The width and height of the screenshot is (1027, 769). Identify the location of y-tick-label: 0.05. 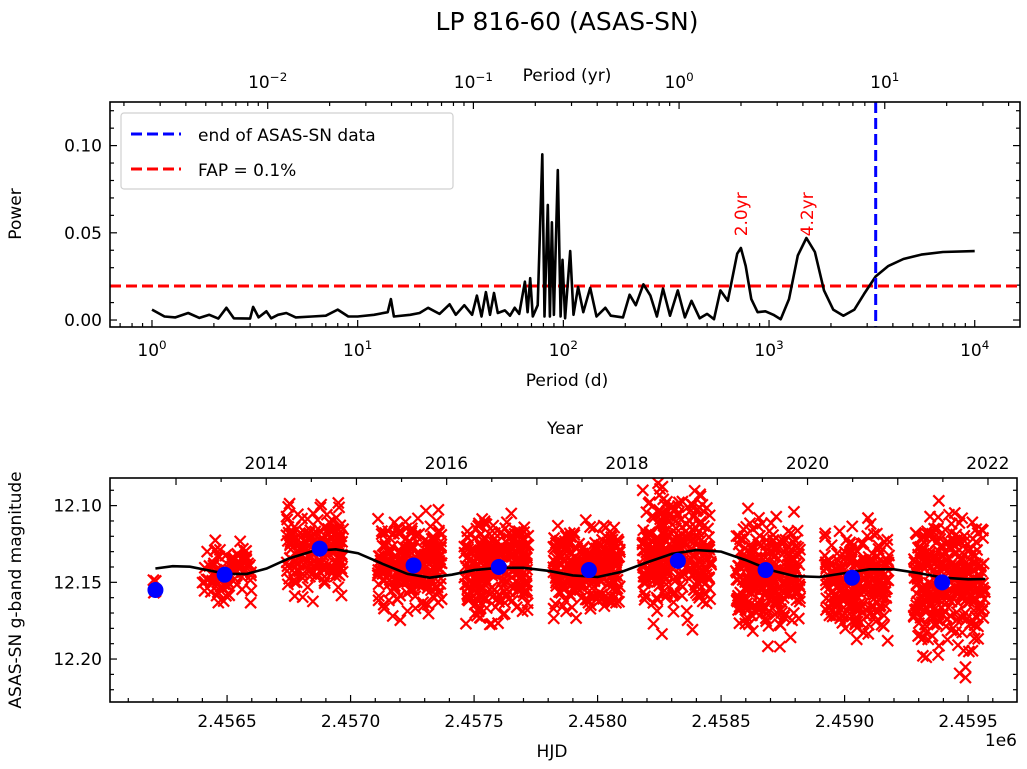
(83, 234).